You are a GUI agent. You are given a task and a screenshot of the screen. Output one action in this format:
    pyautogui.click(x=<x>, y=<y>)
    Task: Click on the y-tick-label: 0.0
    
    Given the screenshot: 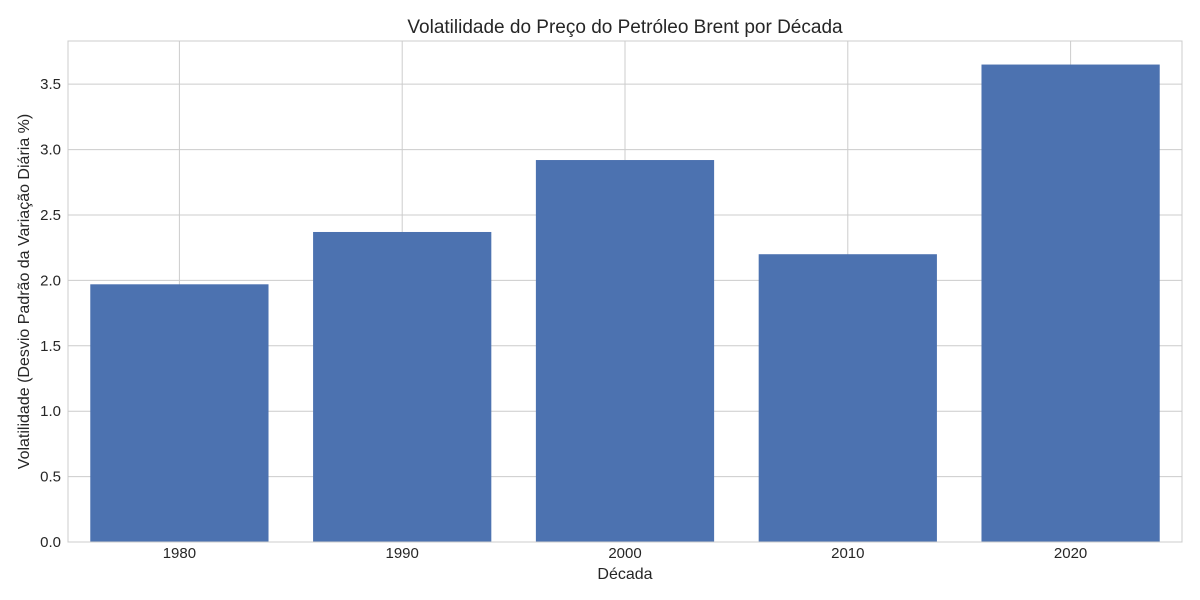 What is the action you would take?
    pyautogui.click(x=50, y=542)
    